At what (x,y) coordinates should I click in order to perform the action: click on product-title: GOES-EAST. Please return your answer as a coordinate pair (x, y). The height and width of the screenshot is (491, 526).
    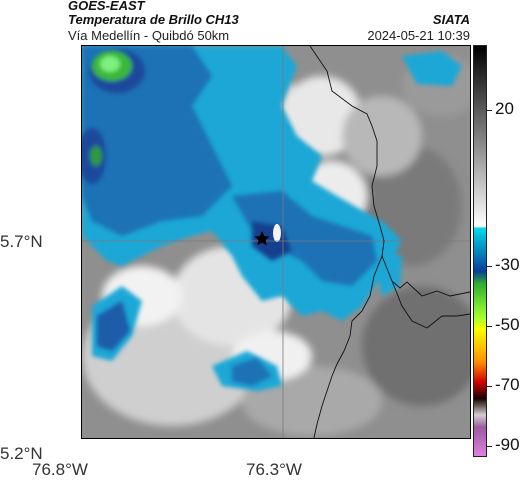
    Looking at the image, I should click on (106, 6).